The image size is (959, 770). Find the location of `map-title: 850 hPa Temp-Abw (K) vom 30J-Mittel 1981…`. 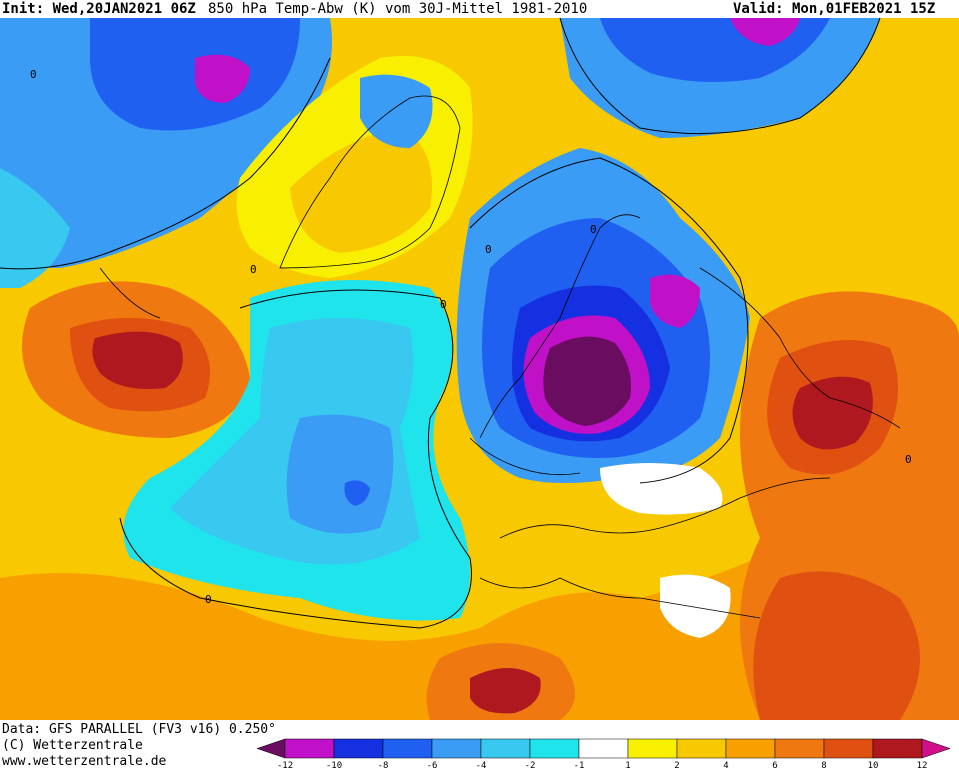

map-title: 850 hPa Temp-Abw (K) vom 30J-Mittel 1981… is located at coordinates (398, 9).